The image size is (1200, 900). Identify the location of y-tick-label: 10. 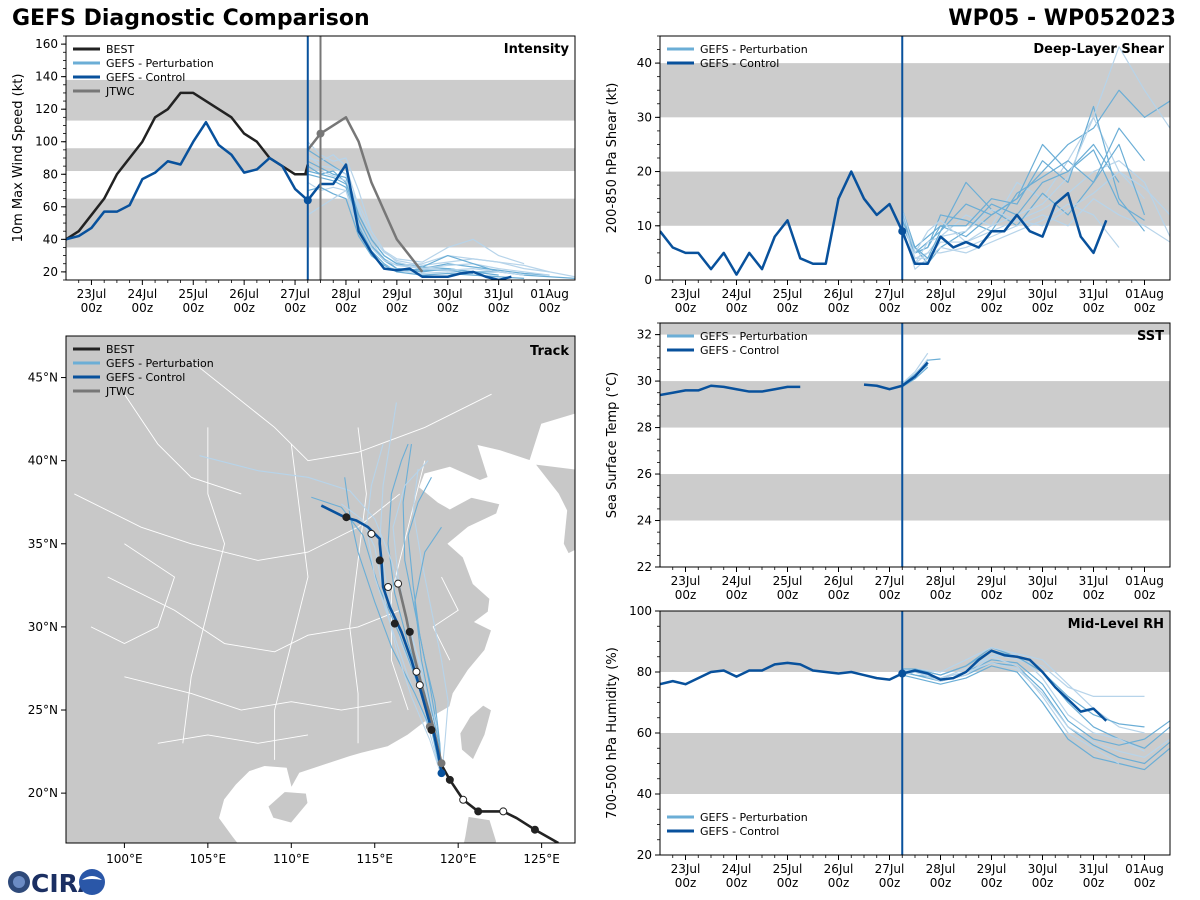
(644, 226).